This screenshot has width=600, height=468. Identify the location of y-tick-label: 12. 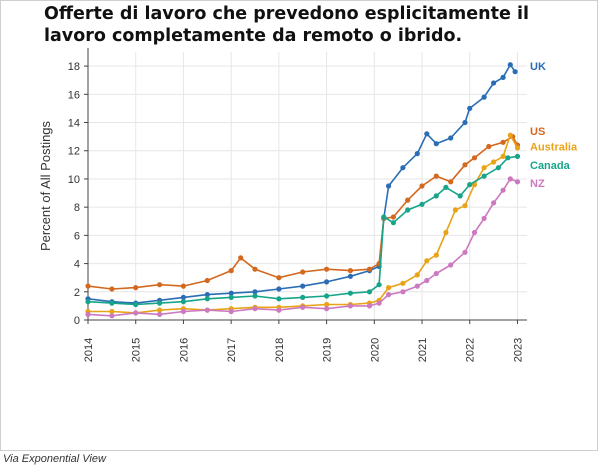
(74, 152).